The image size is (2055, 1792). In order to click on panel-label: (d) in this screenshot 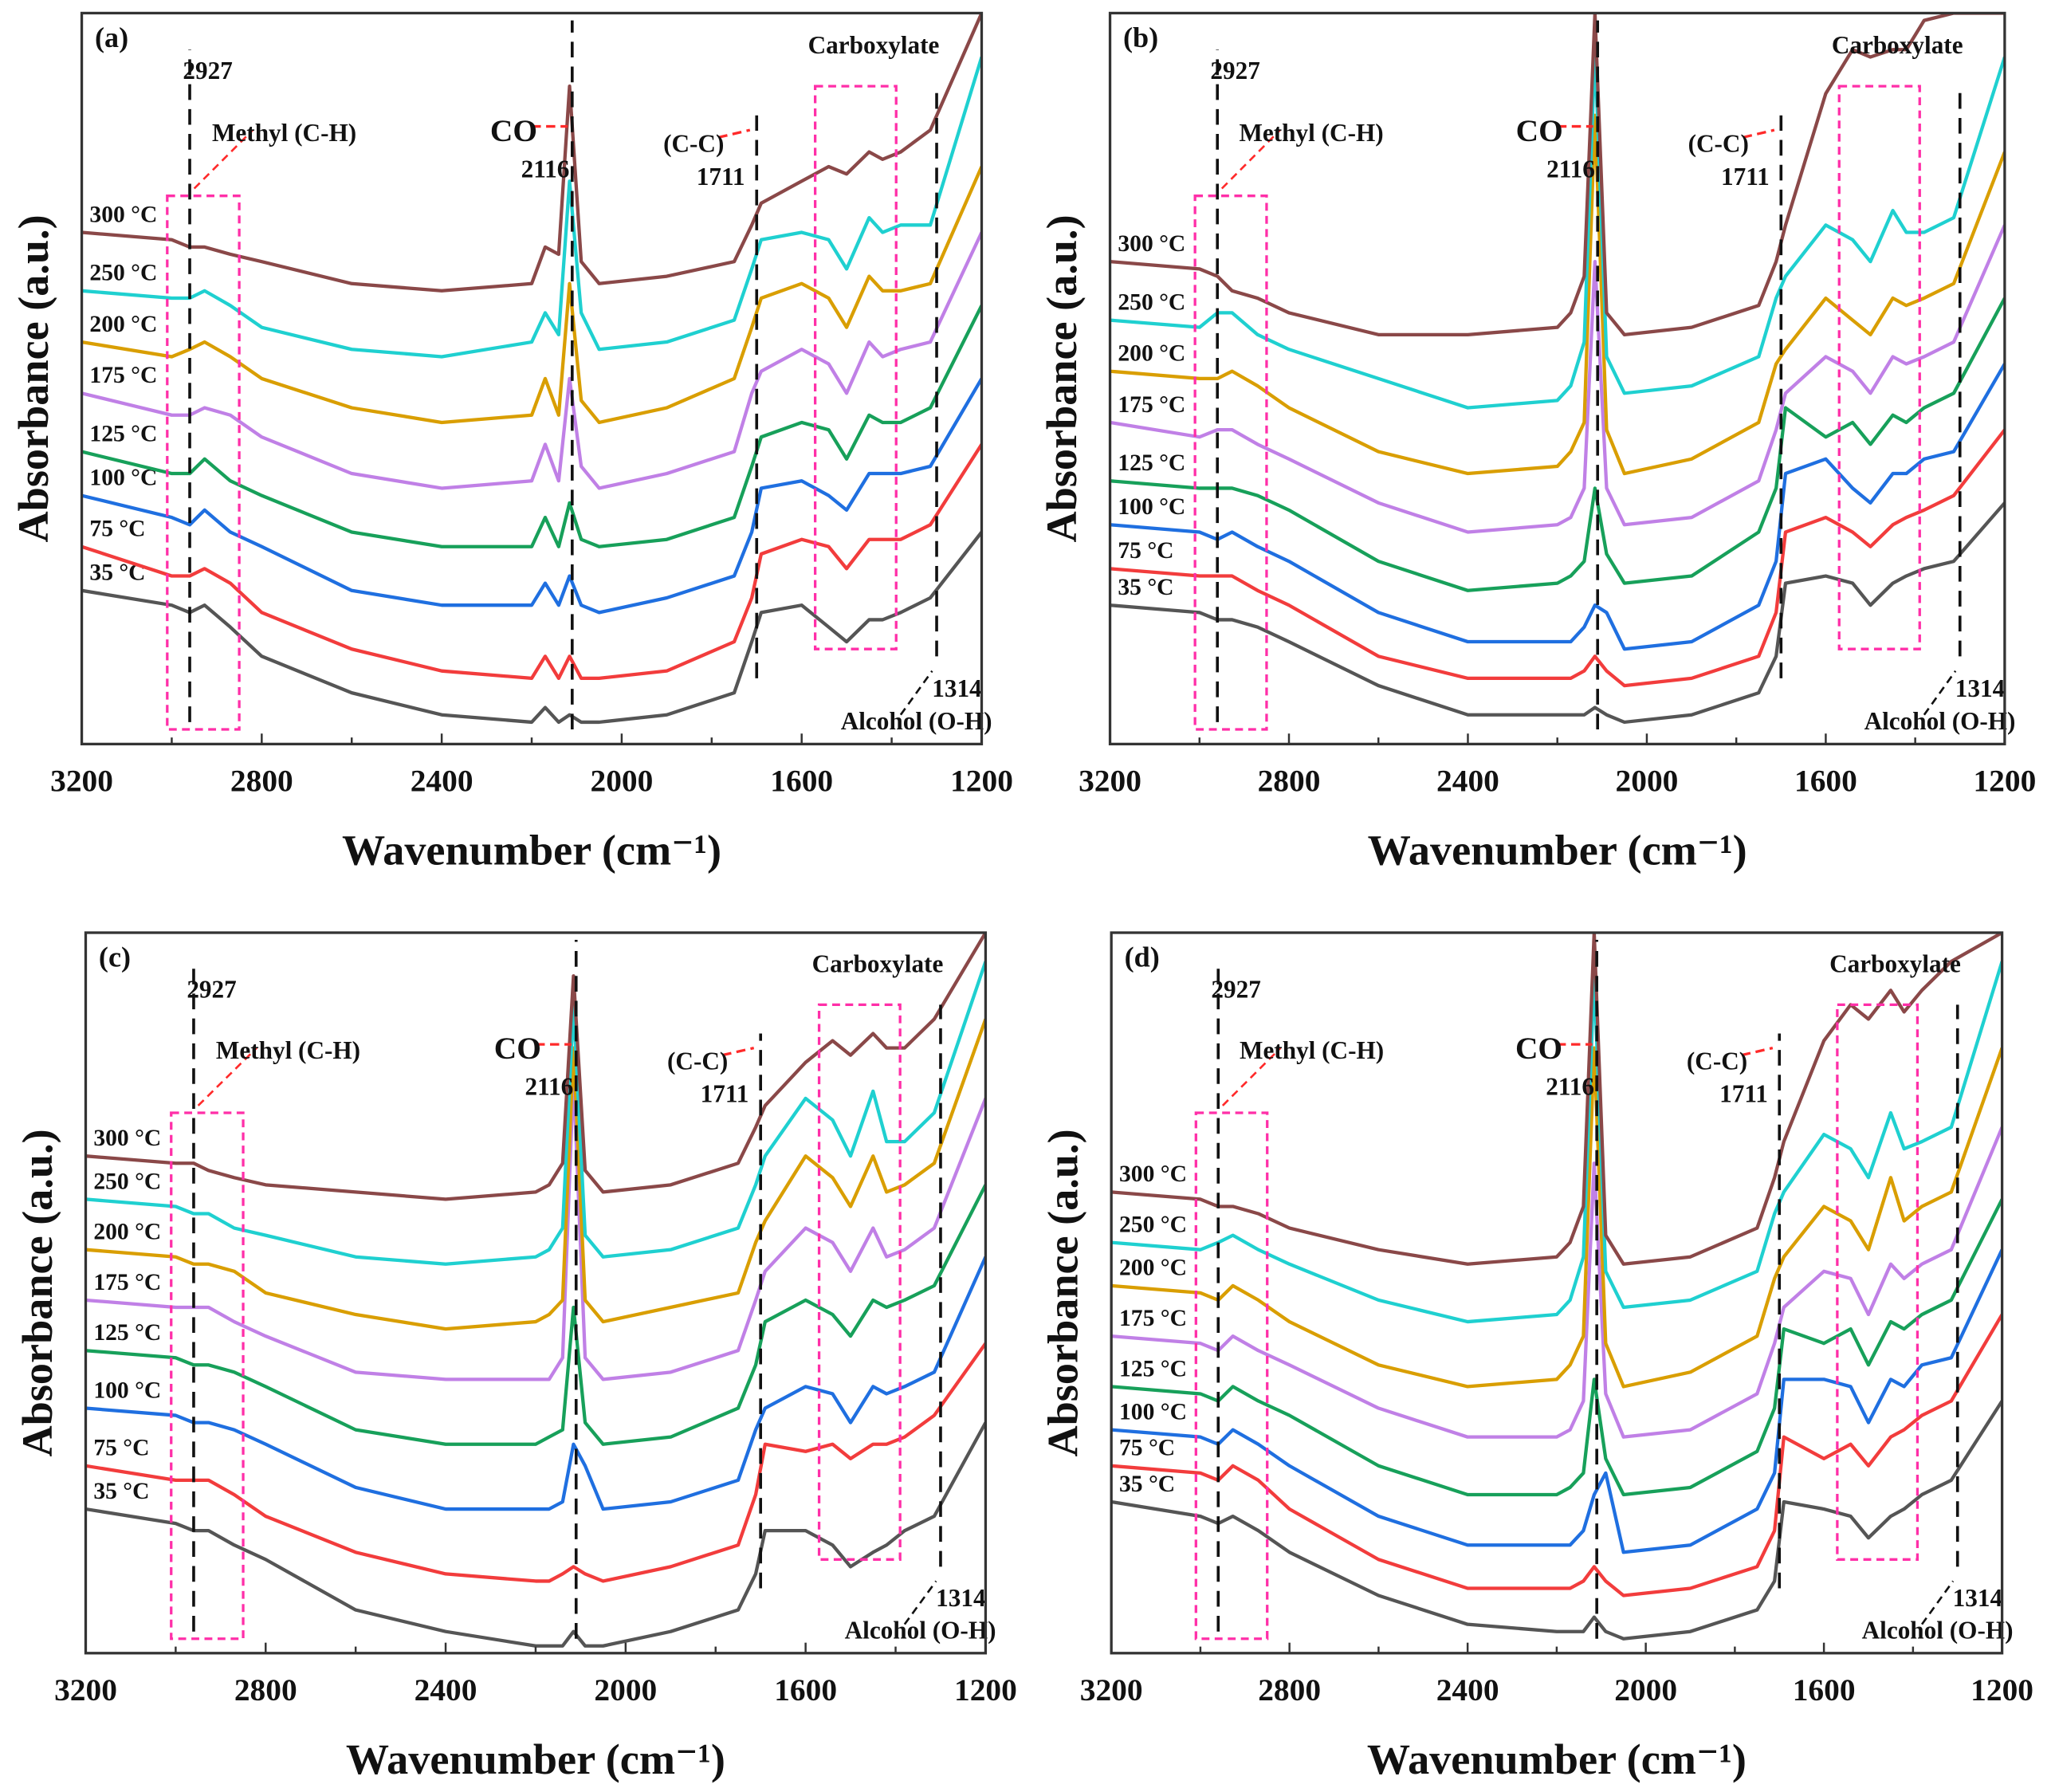, I will do `click(1142, 957)`.